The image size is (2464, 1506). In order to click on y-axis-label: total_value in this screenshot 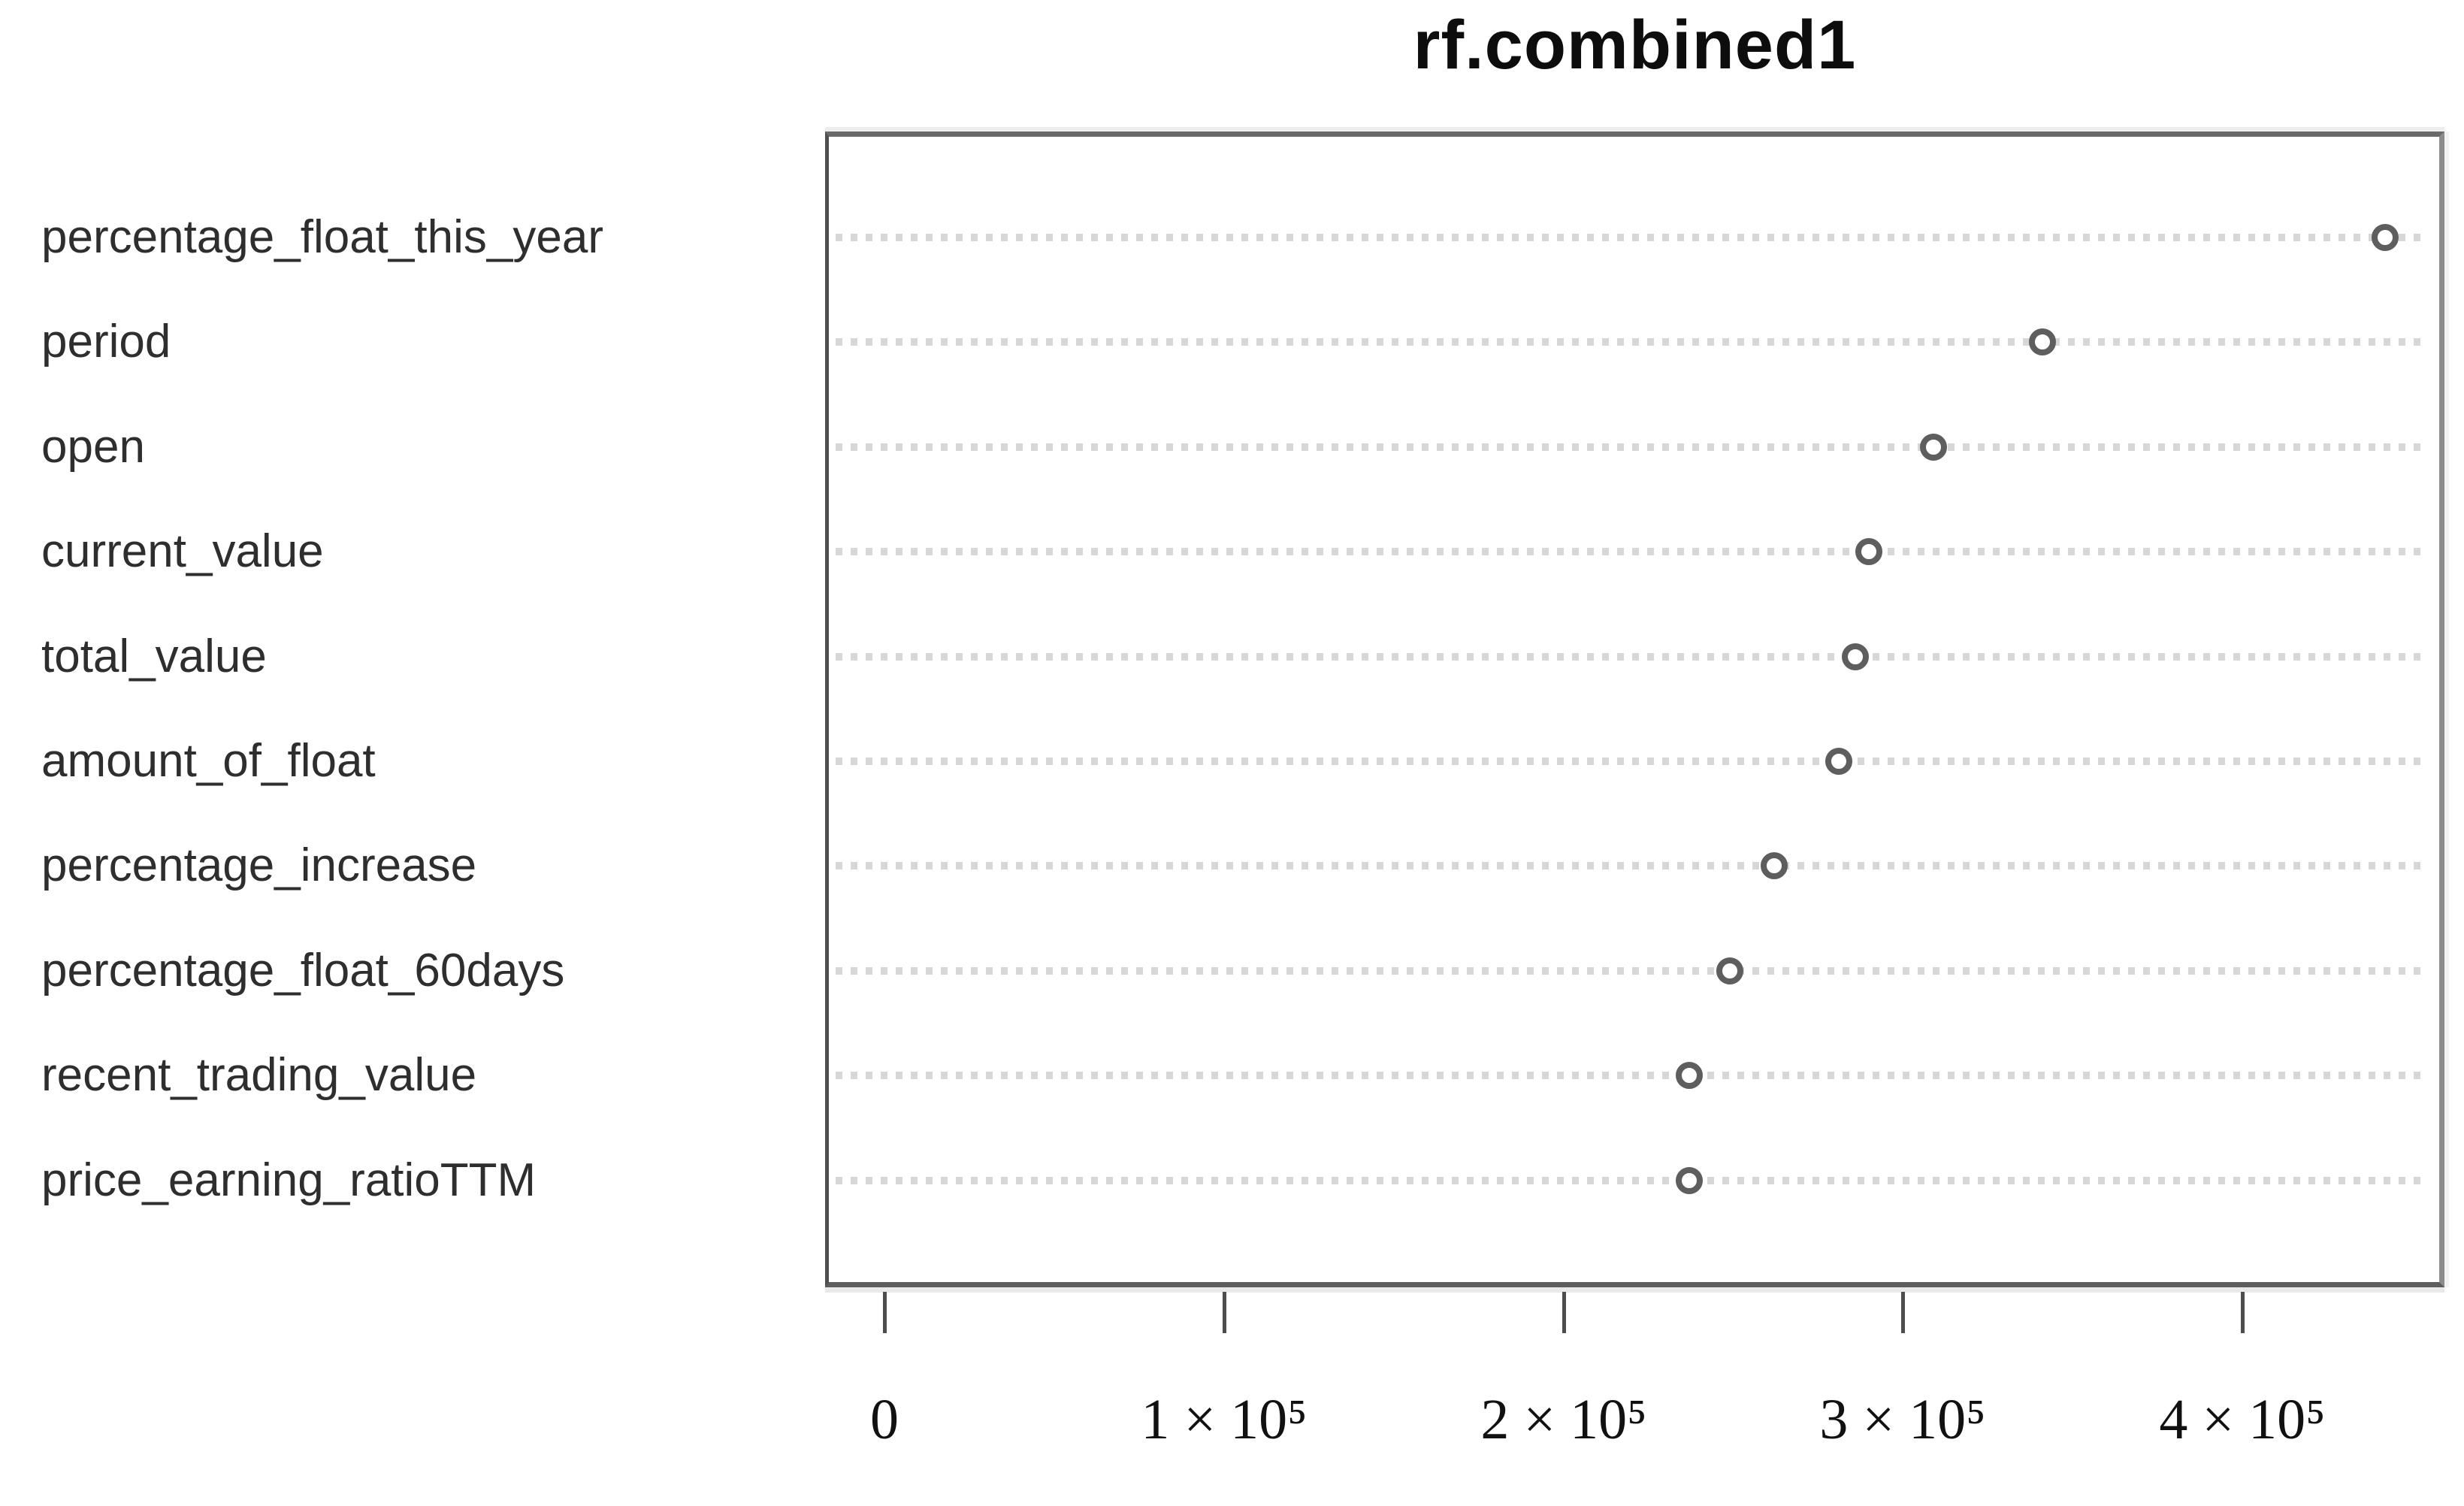, I will do `click(154, 656)`.